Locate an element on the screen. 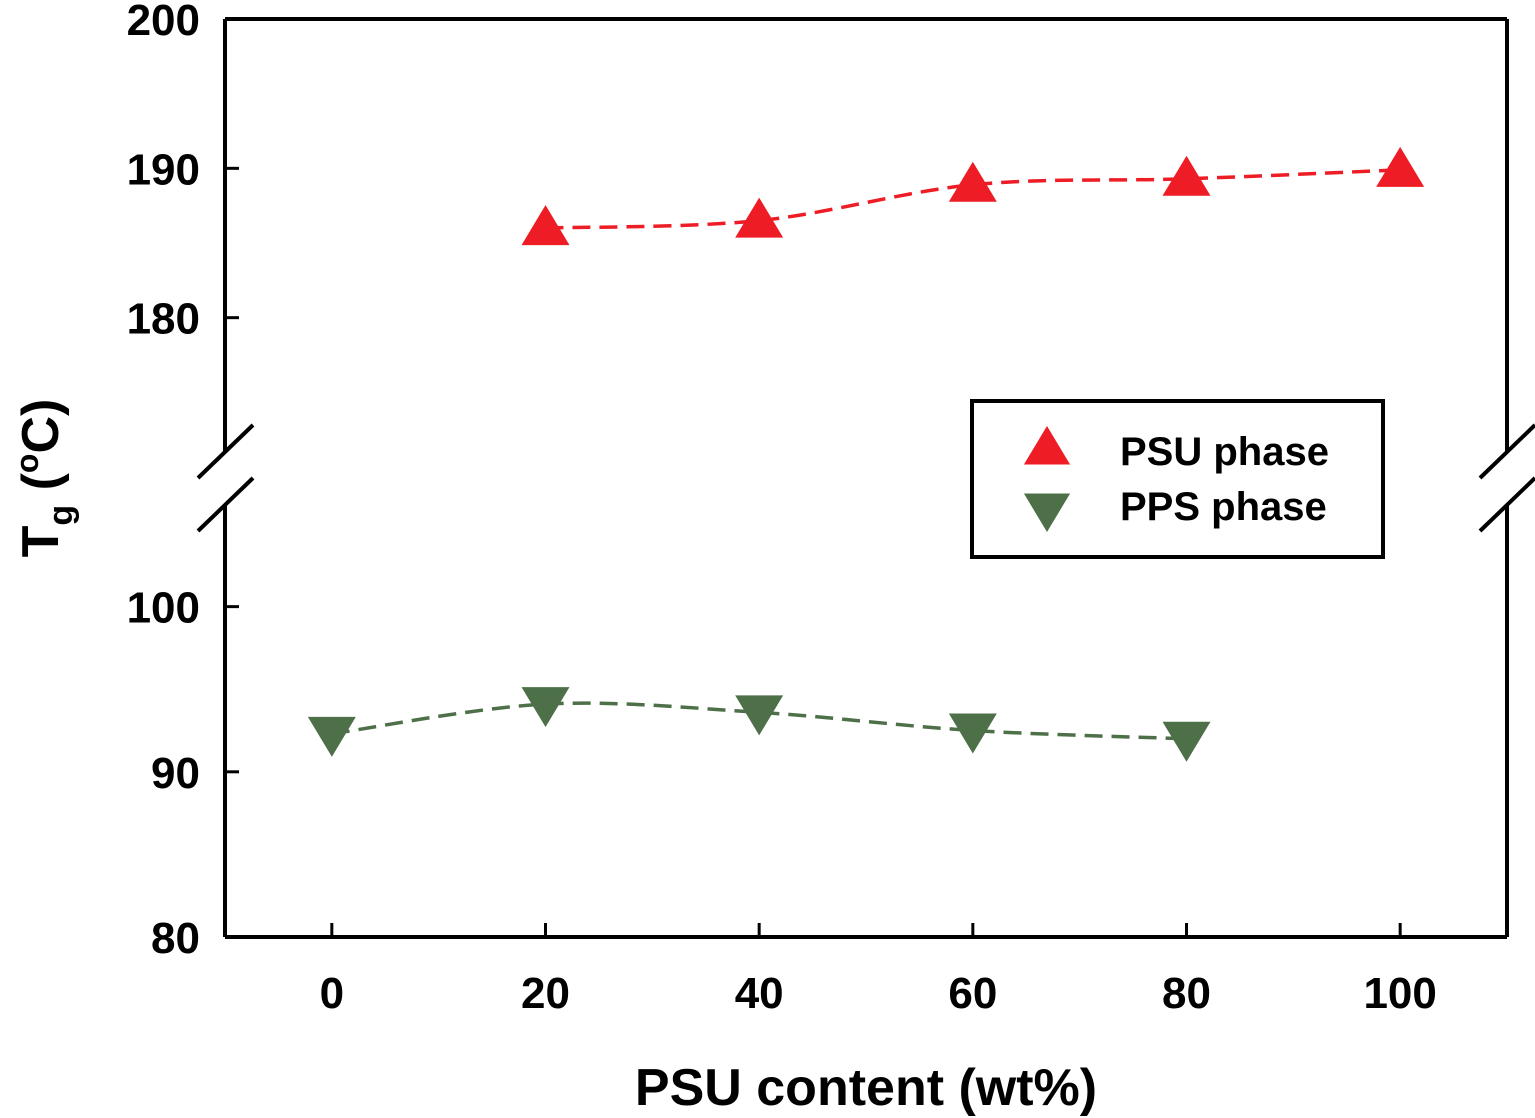  legend-label-pps: PPS phase is located at coordinates (1223, 507).